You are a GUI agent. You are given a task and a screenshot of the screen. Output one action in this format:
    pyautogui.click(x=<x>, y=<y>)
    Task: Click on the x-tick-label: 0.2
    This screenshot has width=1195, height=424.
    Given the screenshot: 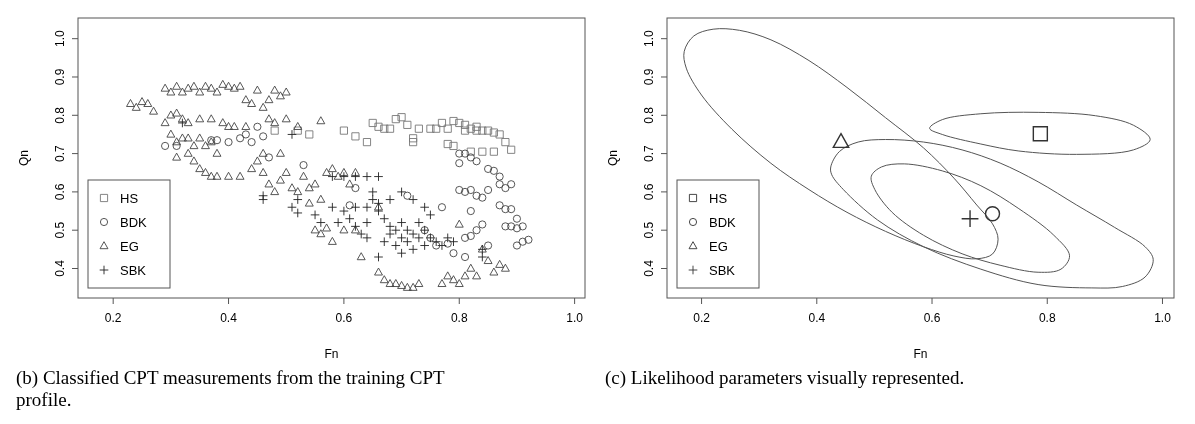 What is the action you would take?
    pyautogui.click(x=113, y=318)
    